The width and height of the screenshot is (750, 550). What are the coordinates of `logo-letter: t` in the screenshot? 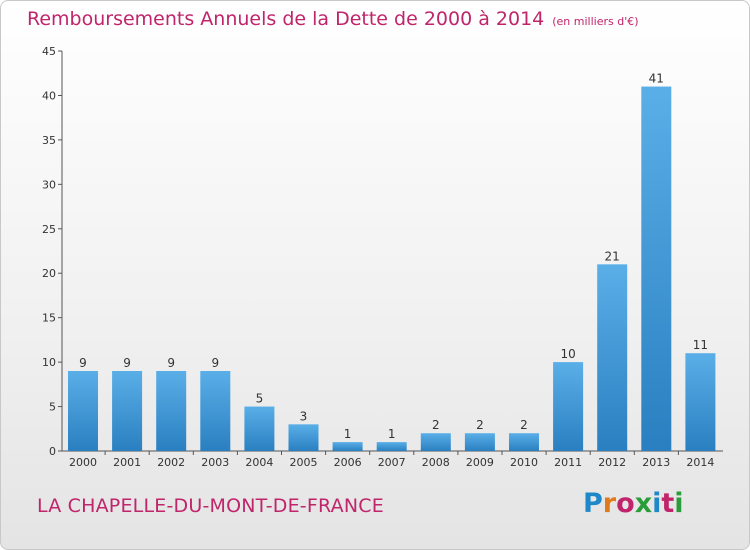 It's located at (668, 503).